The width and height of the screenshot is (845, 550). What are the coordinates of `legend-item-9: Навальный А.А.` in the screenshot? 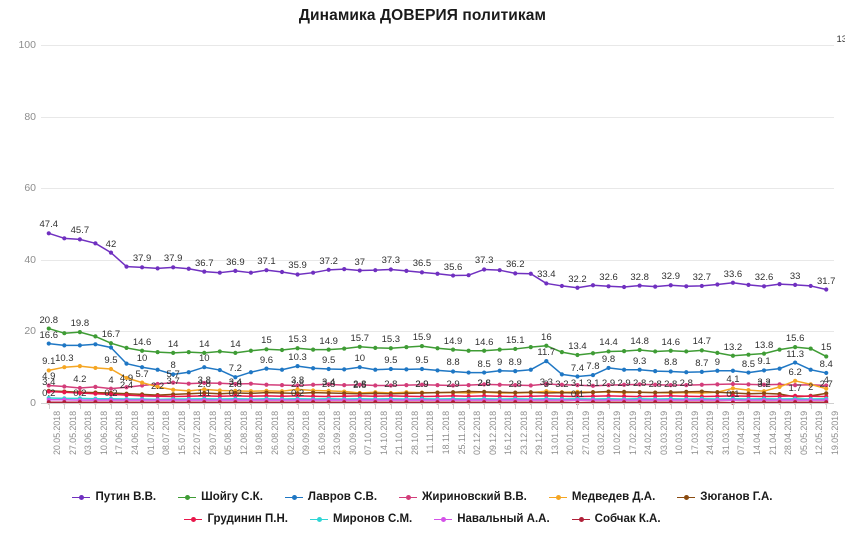 It's located at (492, 519).